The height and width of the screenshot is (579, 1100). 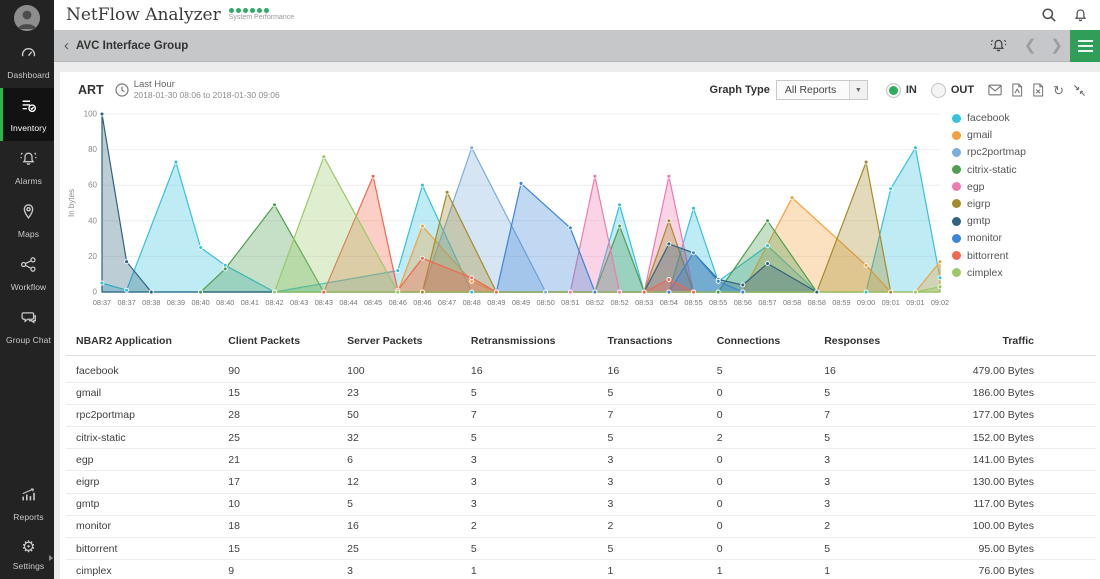 I want to click on sidebar-item-maps: Maps, so click(x=27, y=220).